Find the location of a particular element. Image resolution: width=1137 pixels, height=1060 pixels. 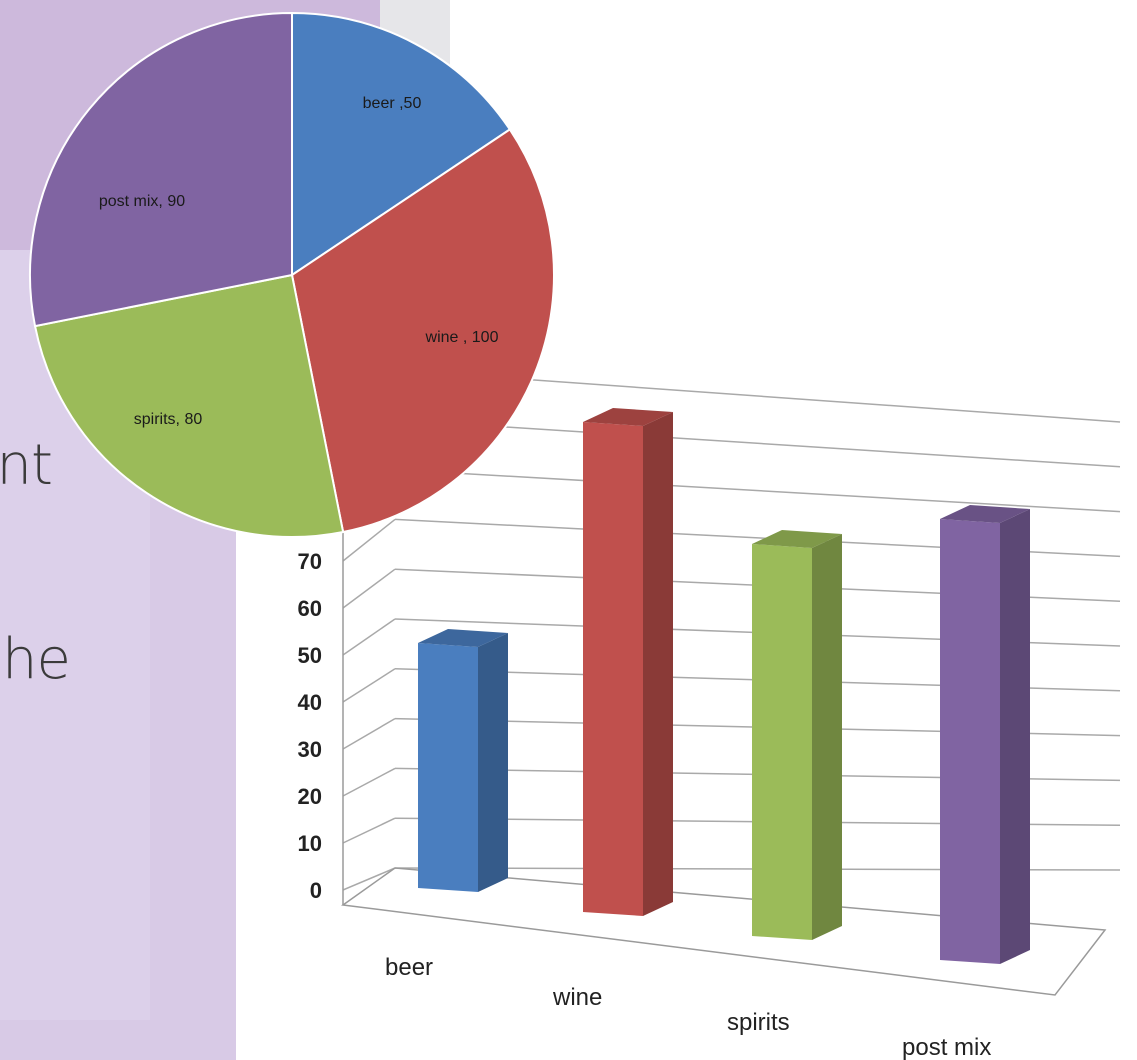

pie-slice-beer is located at coordinates (401, 144).